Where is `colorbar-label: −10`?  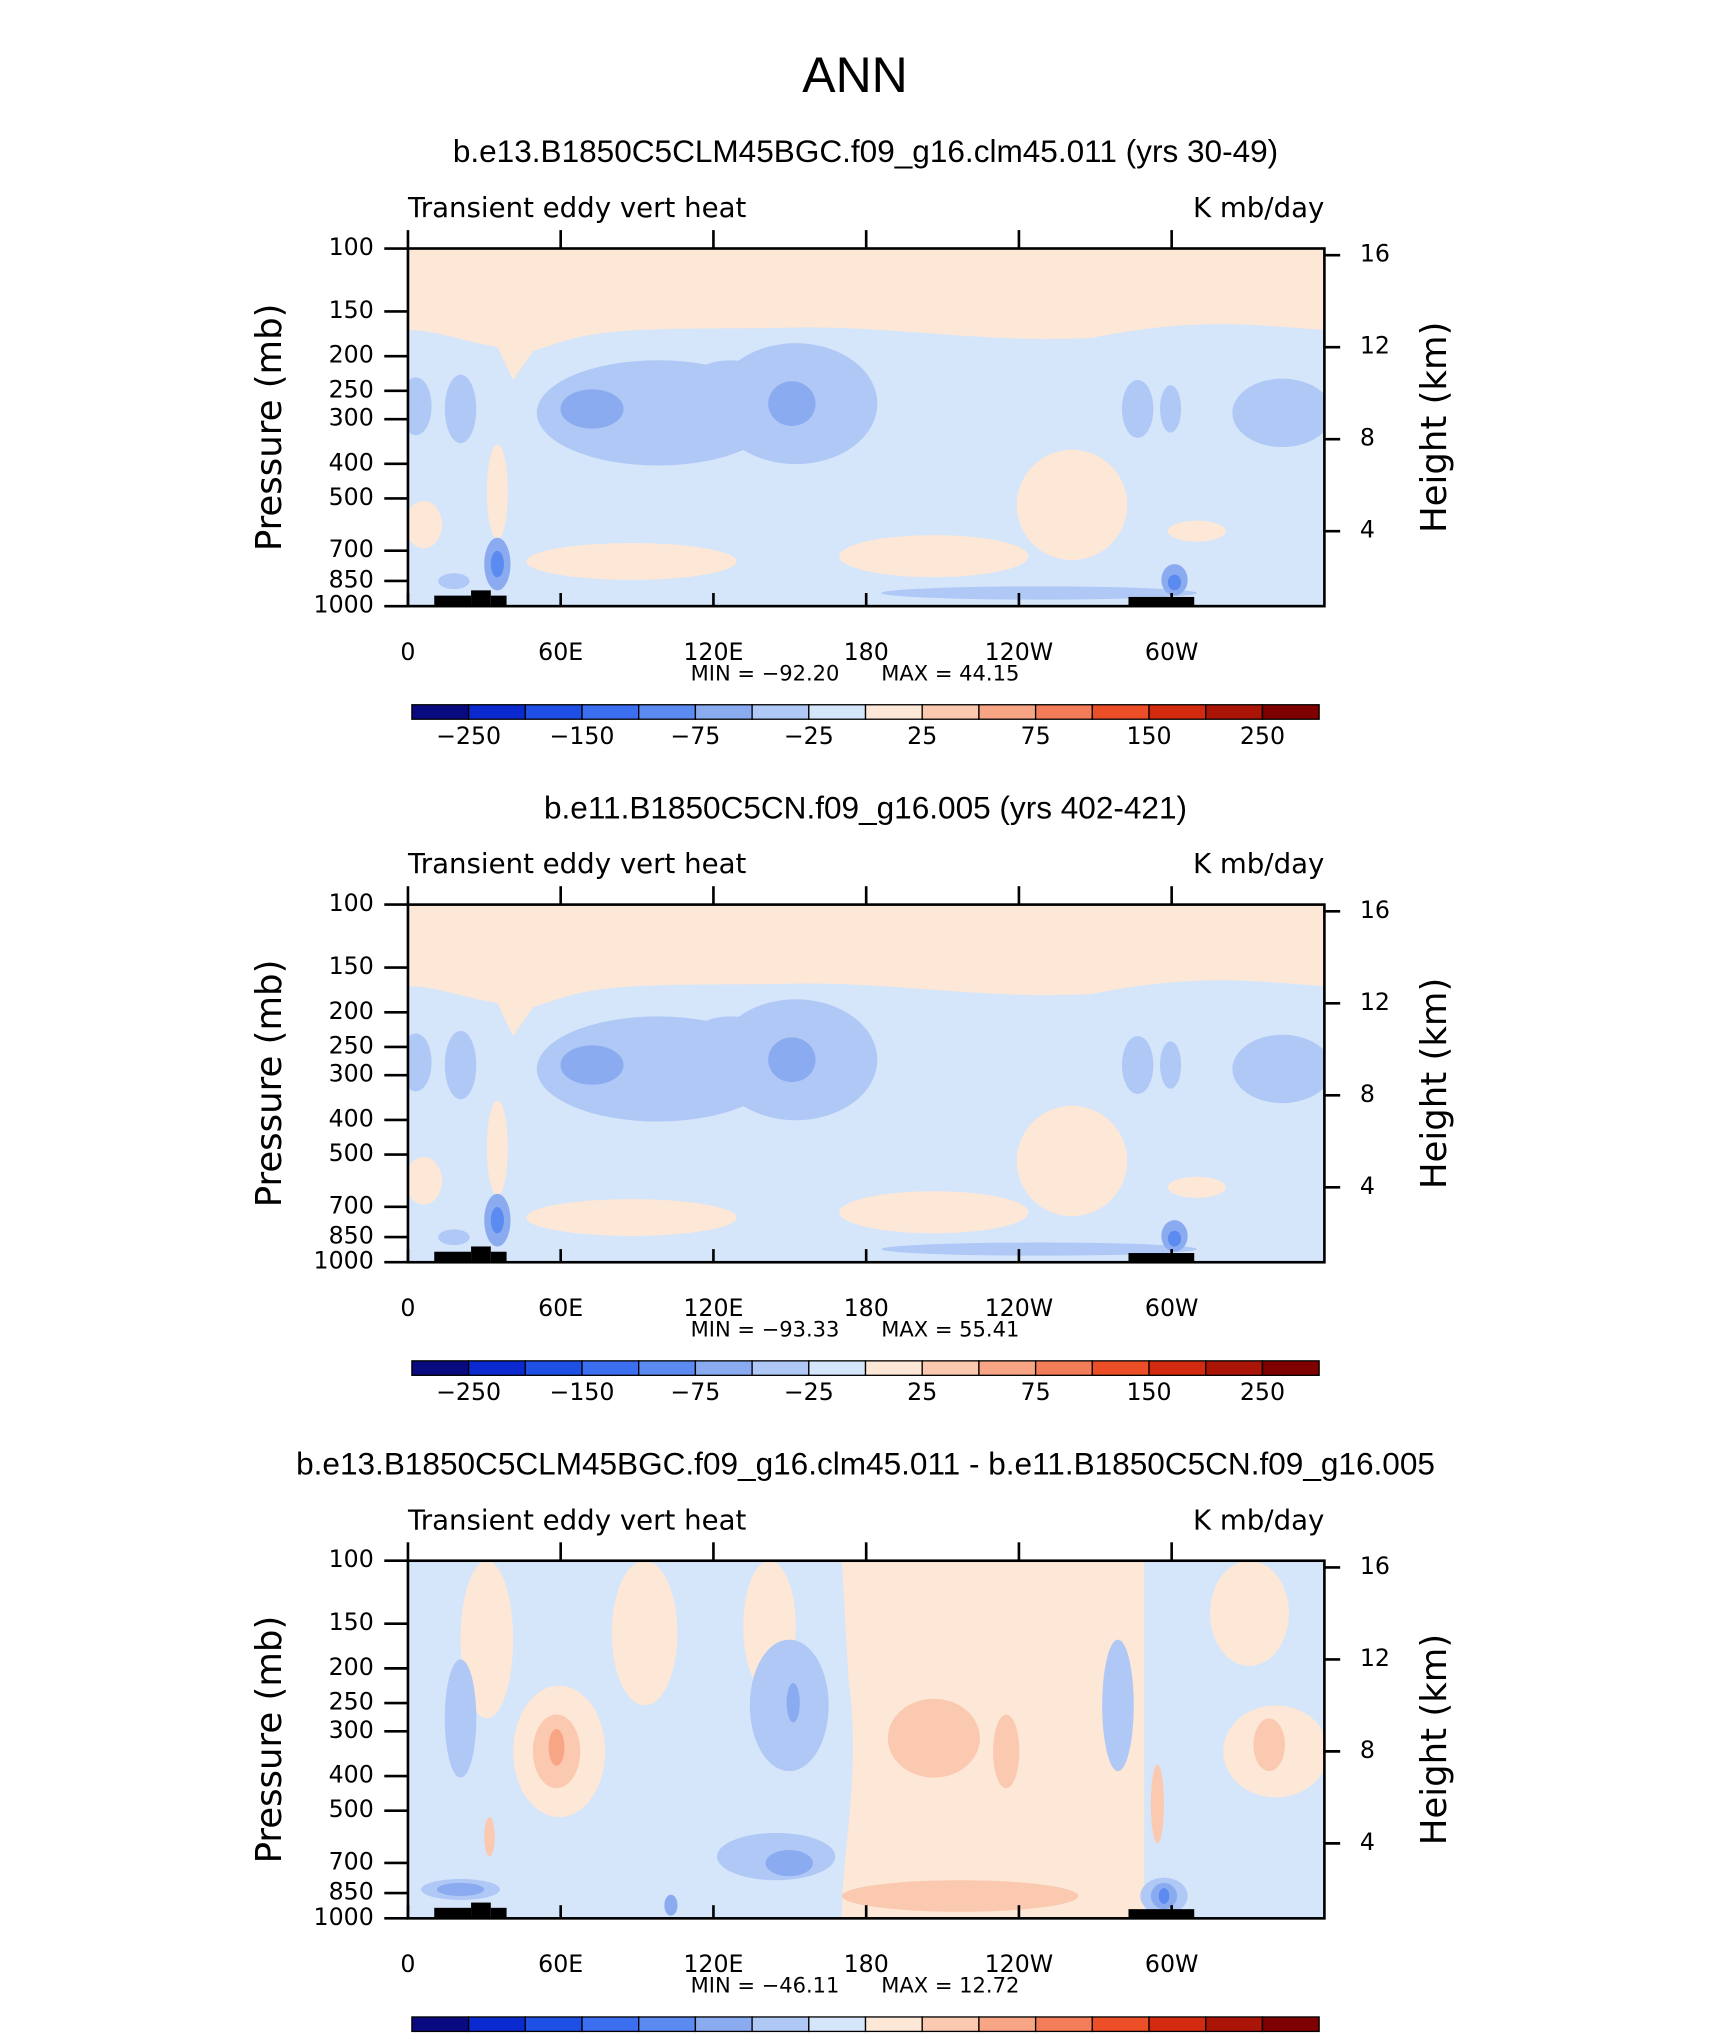 colorbar-label: −10 is located at coordinates (752, 2036).